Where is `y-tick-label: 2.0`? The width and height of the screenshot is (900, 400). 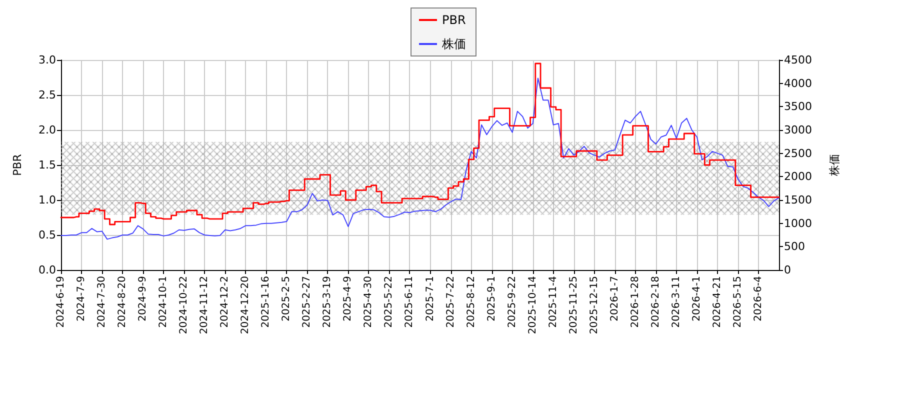 y-tick-label: 2.0 is located at coordinates (47, 130).